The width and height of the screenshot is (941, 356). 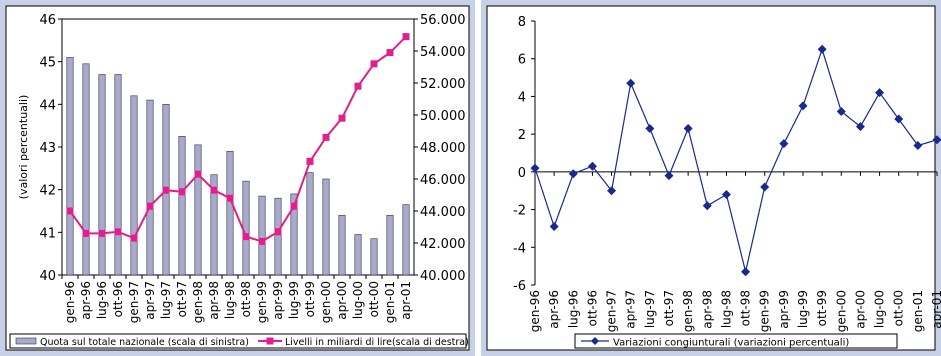 I want to click on right-y-tick-label: 50.000, so click(x=443, y=116).